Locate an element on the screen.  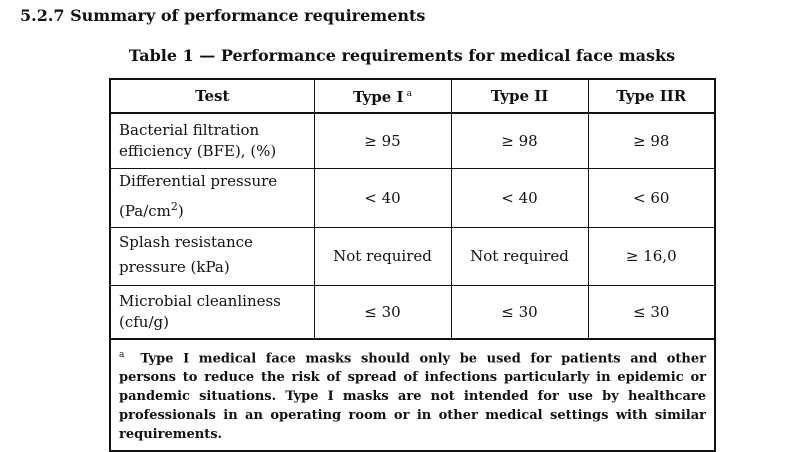
type1-value: ≥ 95 is located at coordinates (382, 140).